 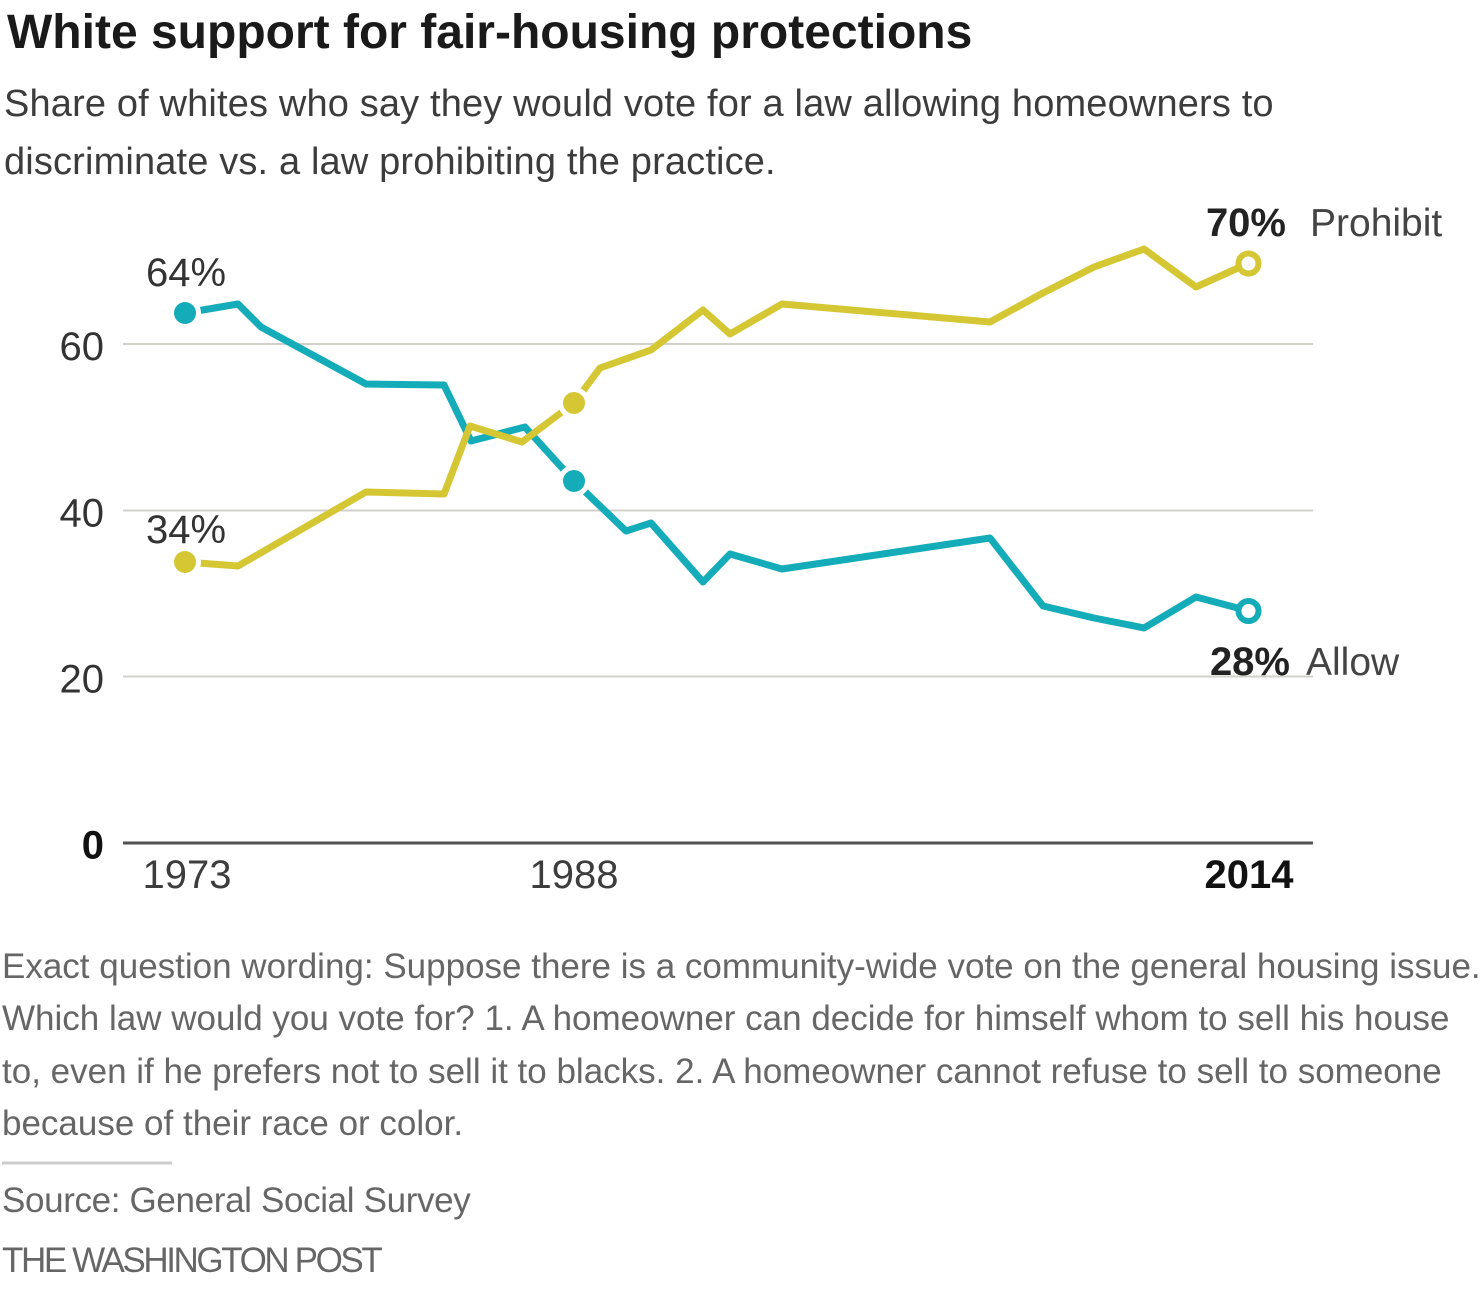 I want to click on svg-text: 40, so click(x=82, y=514).